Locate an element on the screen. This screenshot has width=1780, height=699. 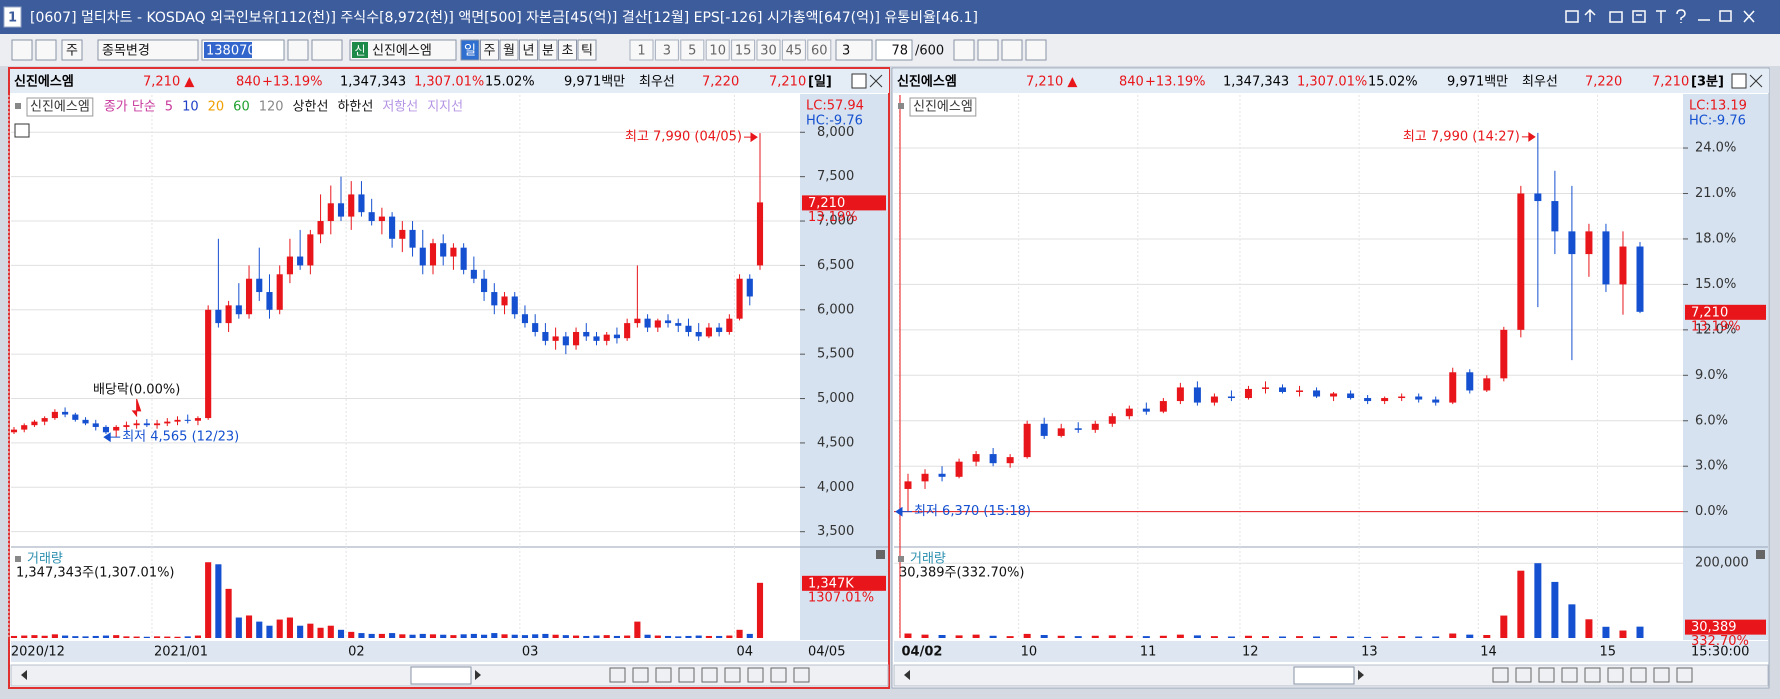
search-combo is located at coordinates (148, 50).